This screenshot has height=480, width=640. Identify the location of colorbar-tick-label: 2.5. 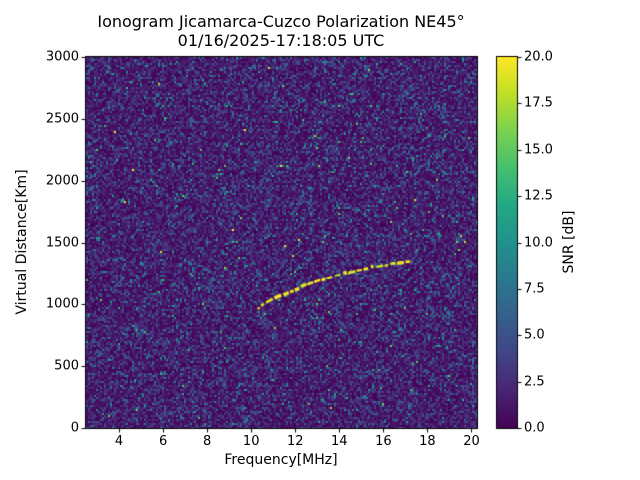
(534, 382).